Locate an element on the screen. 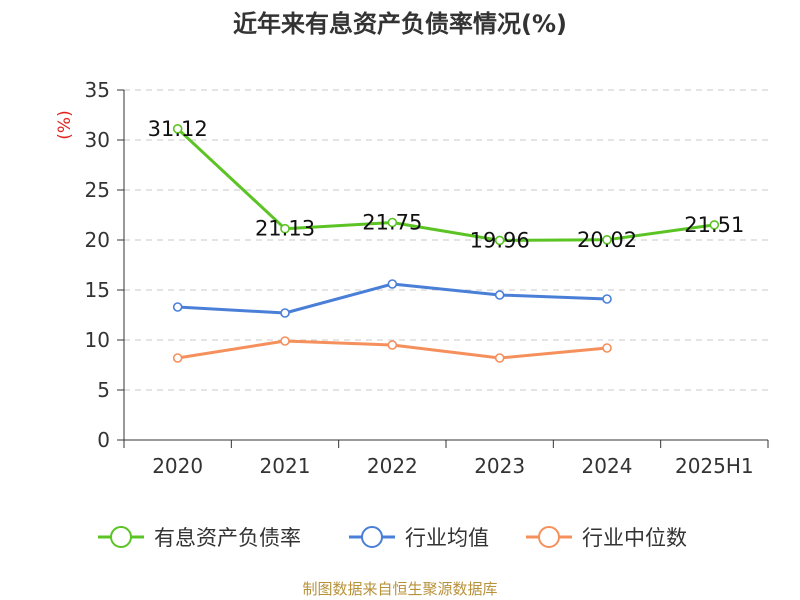 Image resolution: width=800 pixels, height=600 pixels. x-tick-label: 2024 is located at coordinates (607, 466).